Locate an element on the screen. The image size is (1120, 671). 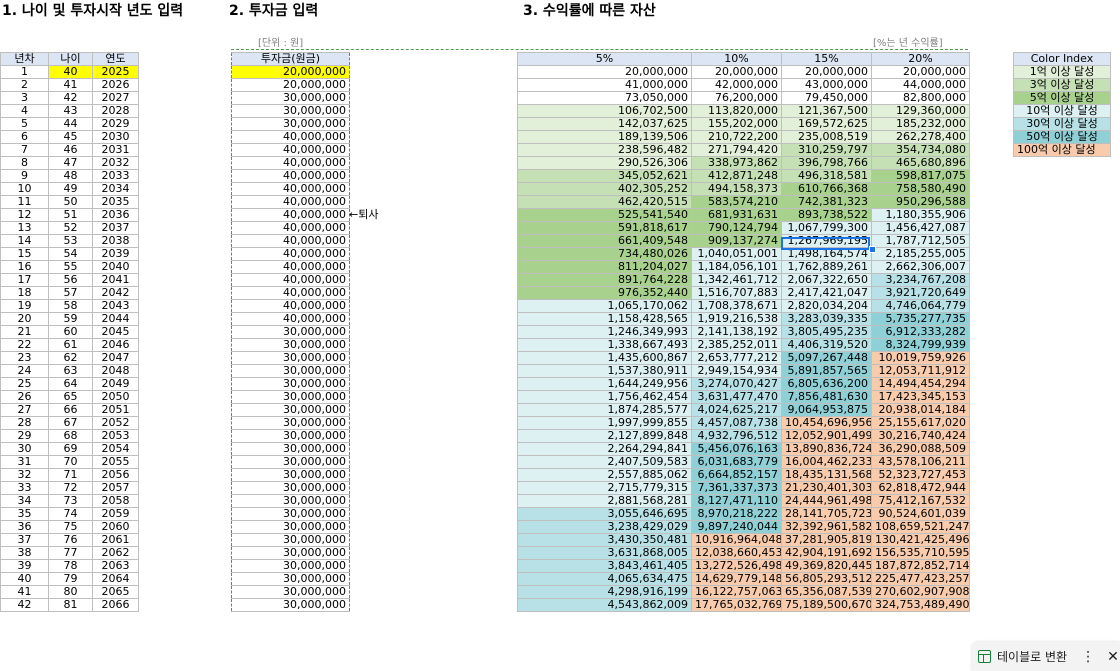
header-year: 연도 is located at coordinates (115, 59).